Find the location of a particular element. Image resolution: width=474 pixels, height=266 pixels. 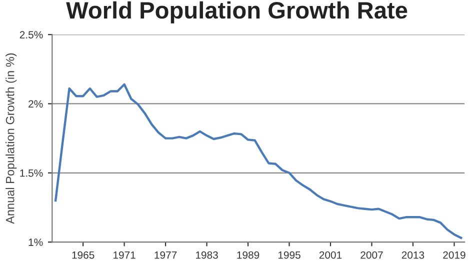

x-tick-label: 1965 is located at coordinates (83, 255).